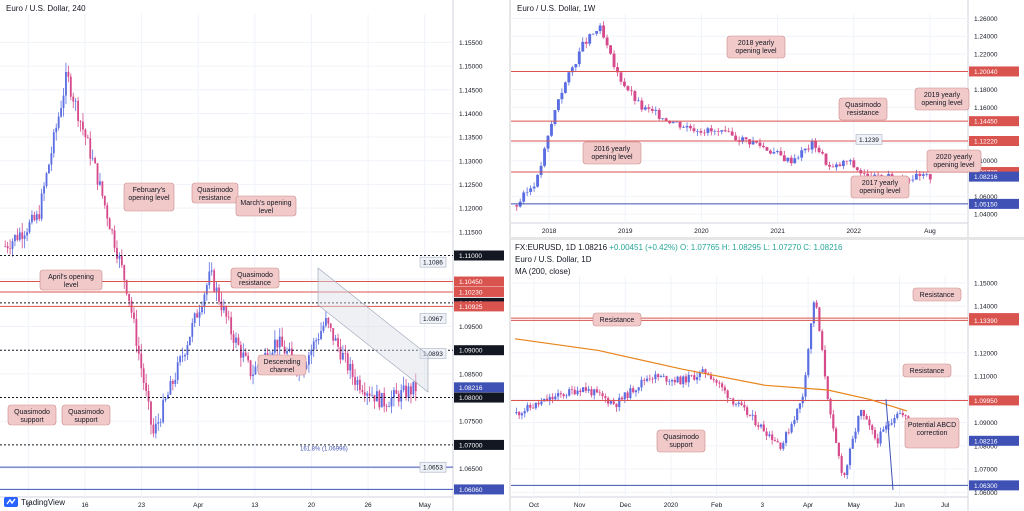 The image size is (1024, 511). Describe the element at coordinates (433, 318) in the screenshot. I see `price-tag-0-1-box` at that location.